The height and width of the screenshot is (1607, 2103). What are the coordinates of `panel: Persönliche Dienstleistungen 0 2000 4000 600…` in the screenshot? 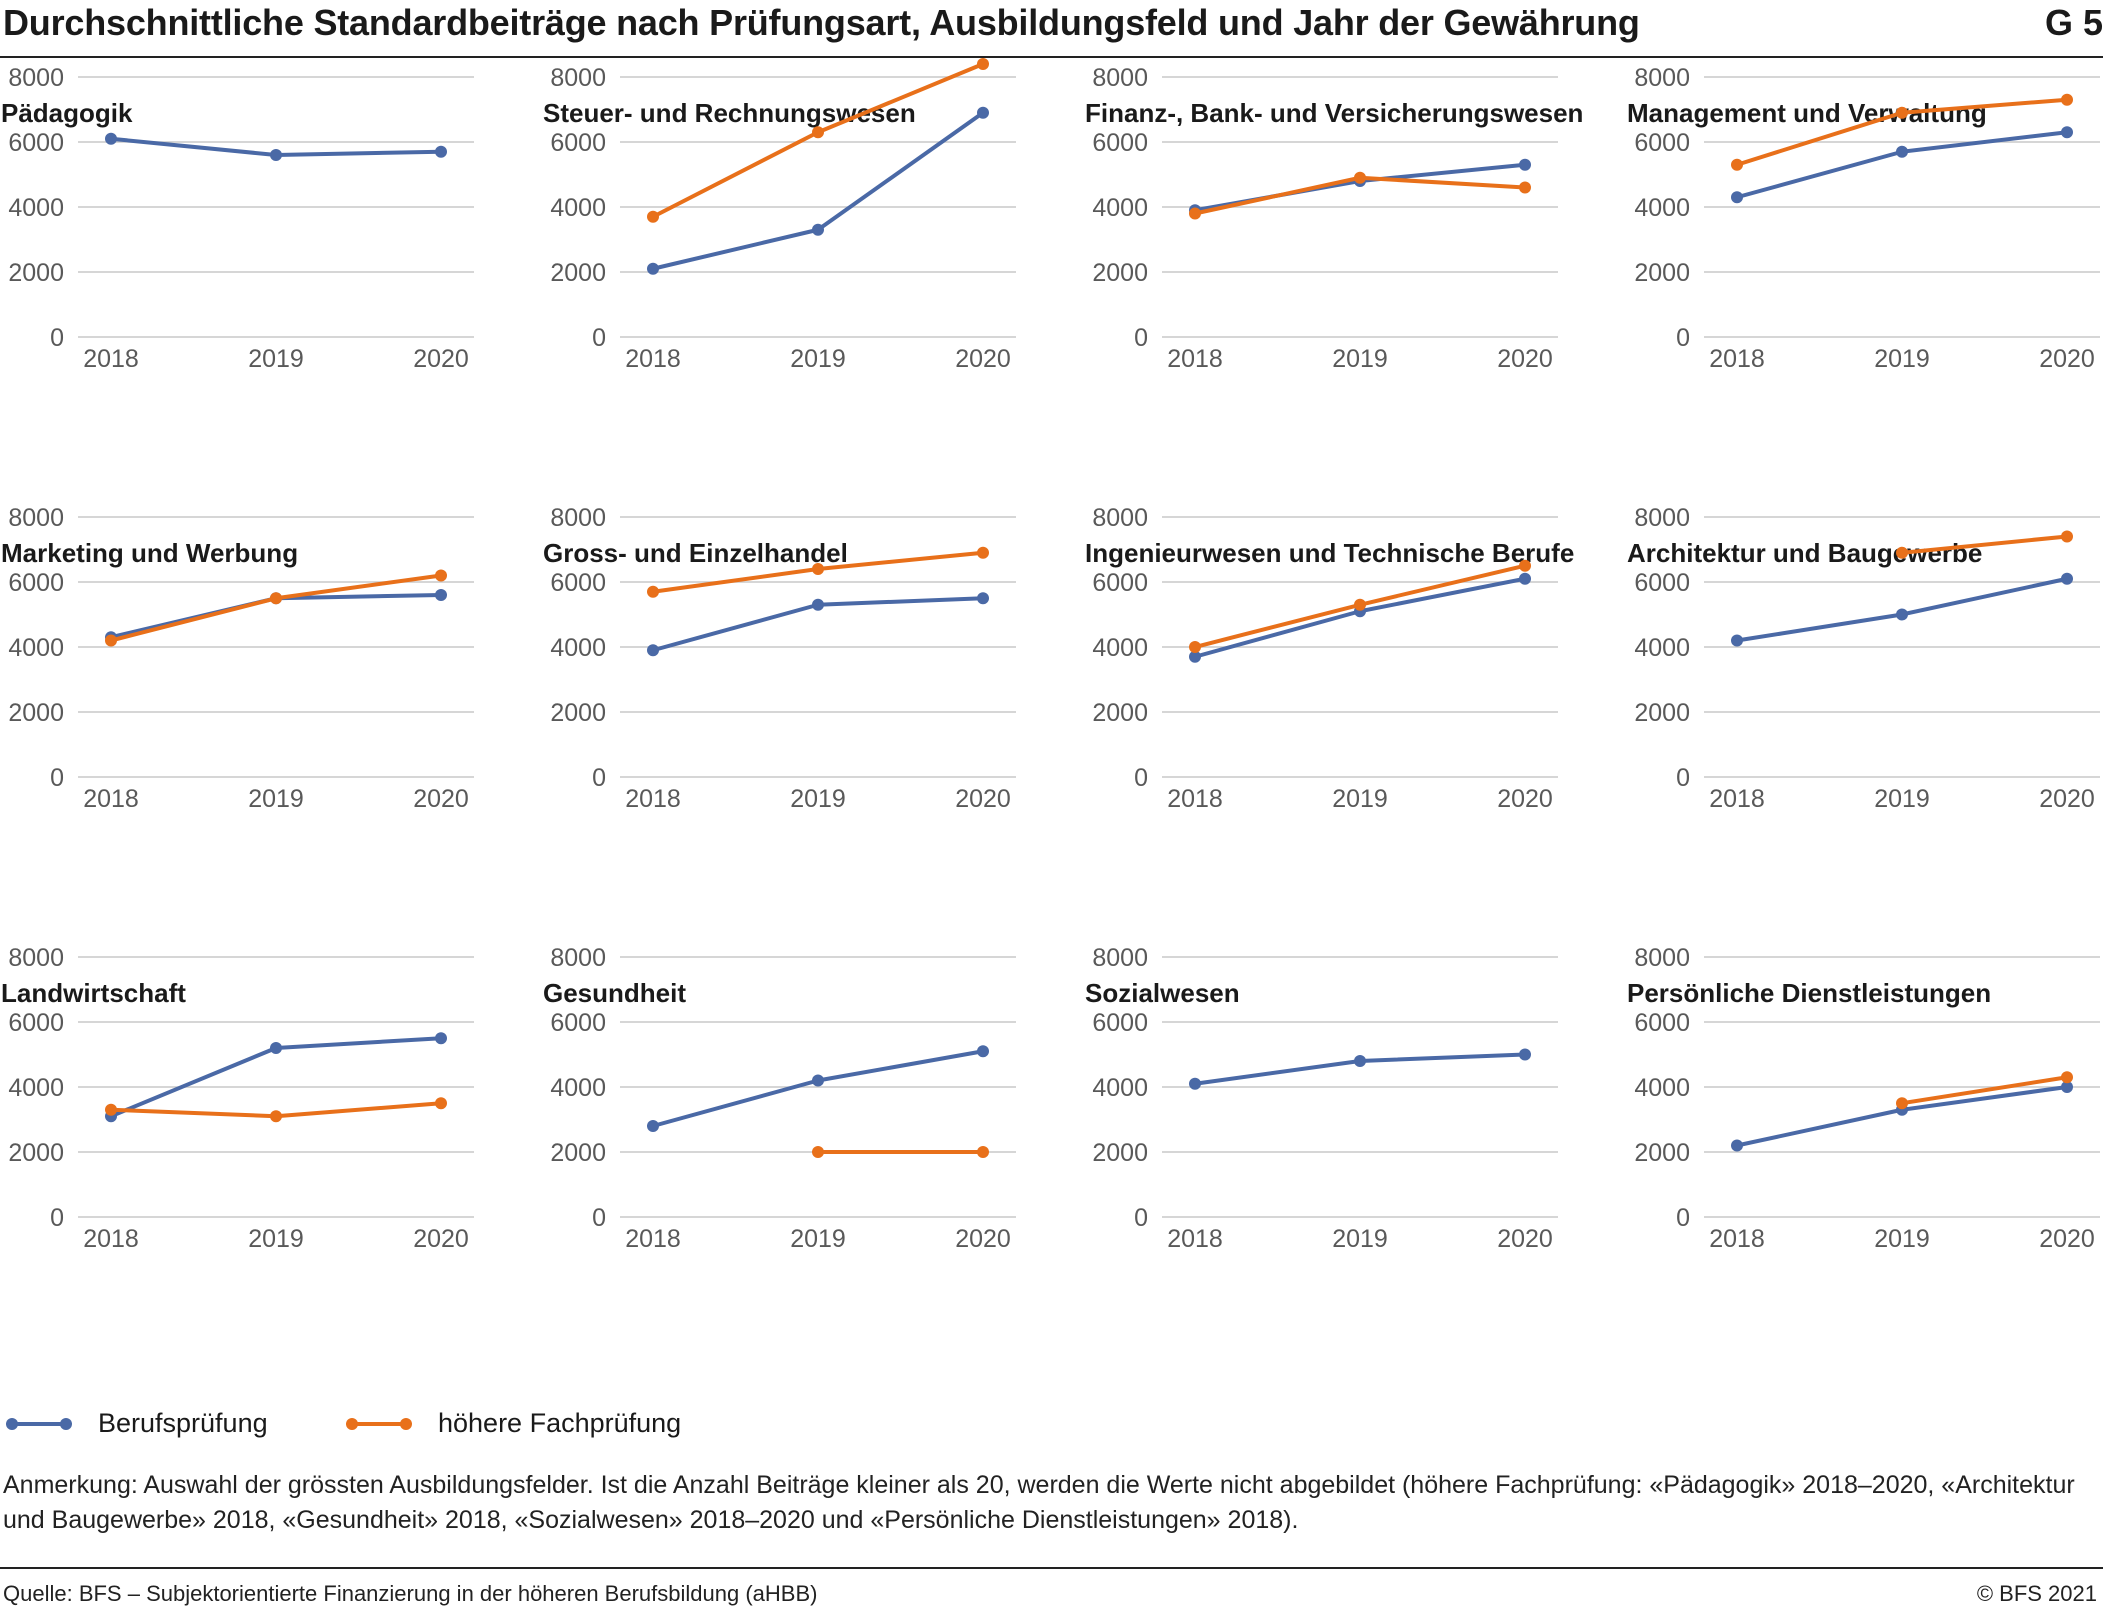 It's located at (1863, 1098).